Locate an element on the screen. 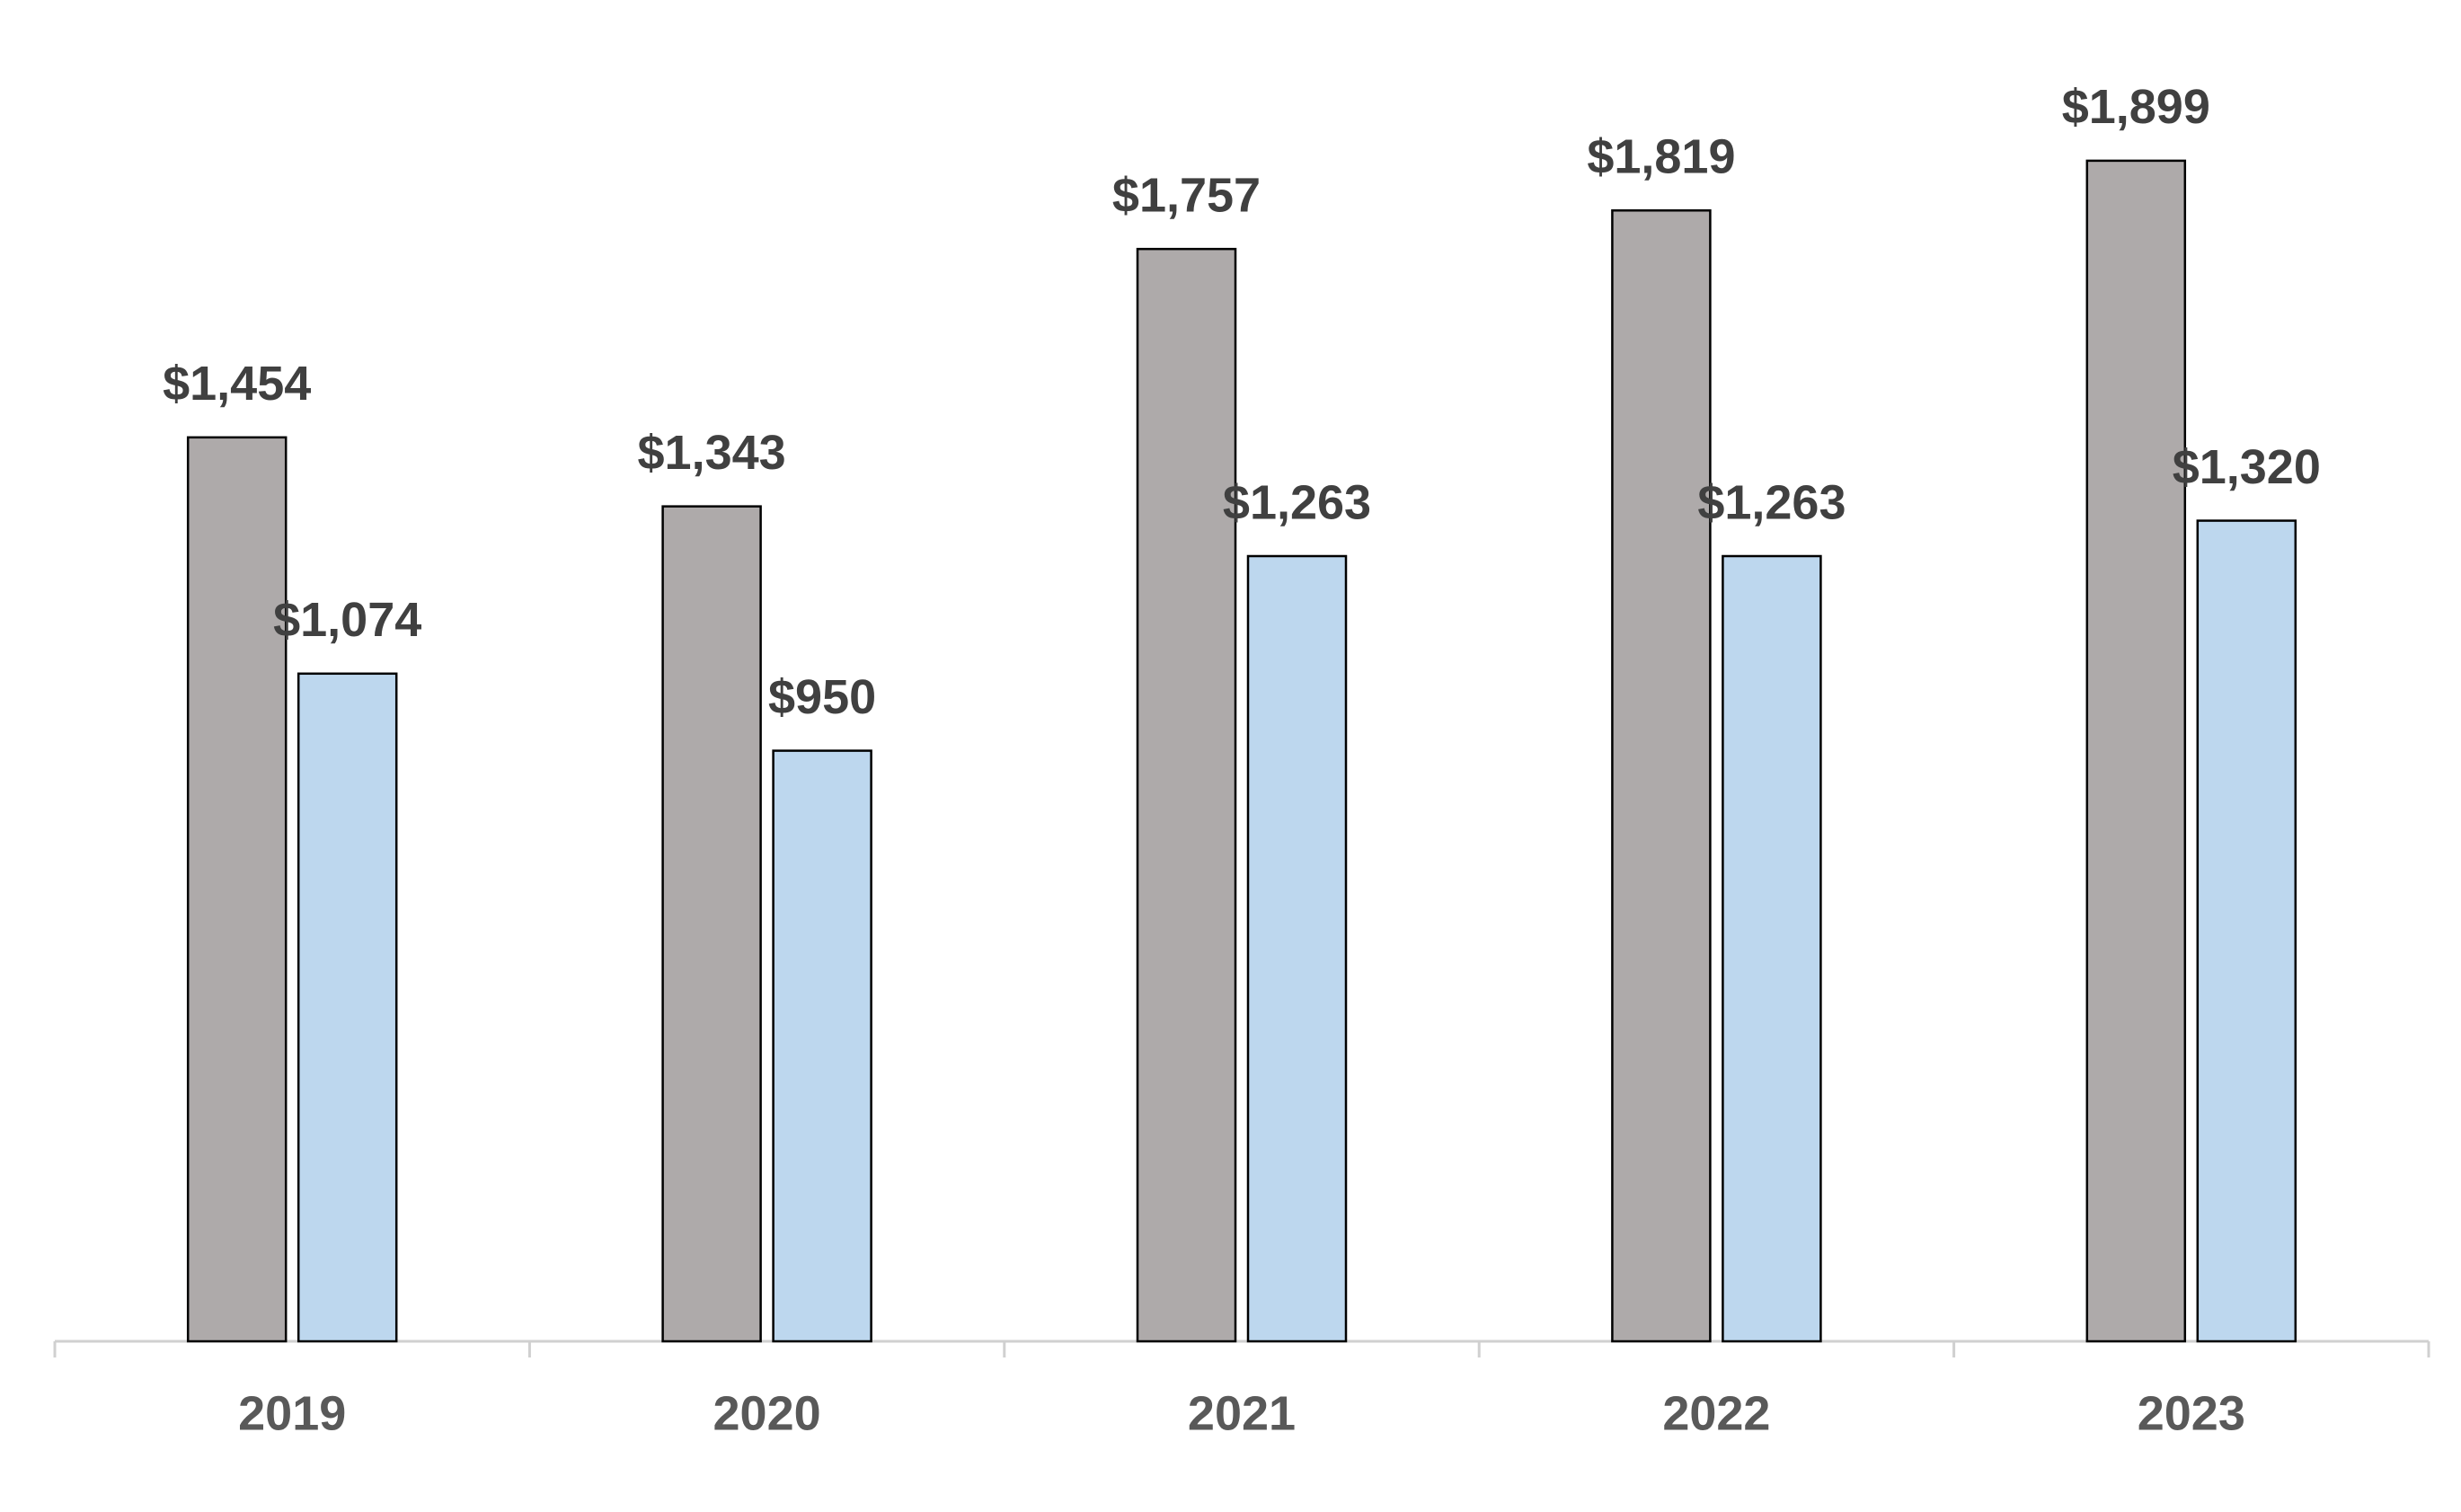  data-label: $1,899 is located at coordinates (2136, 107).